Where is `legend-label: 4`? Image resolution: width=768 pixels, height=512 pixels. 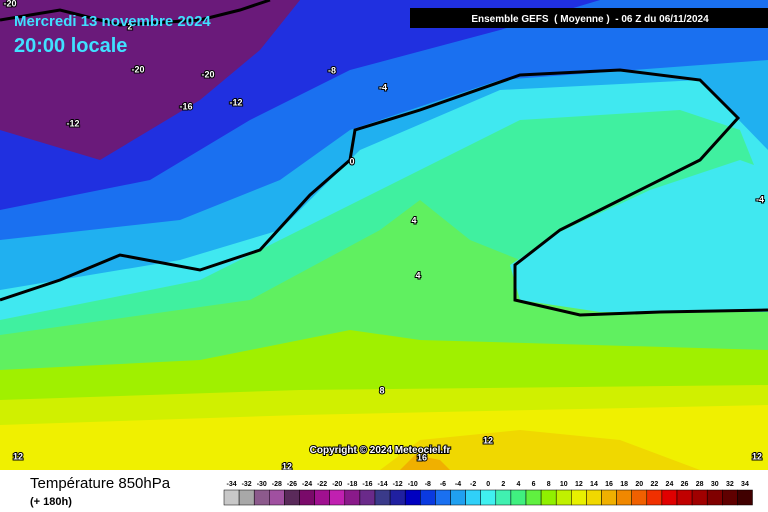 legend-label: 4 is located at coordinates (518, 484).